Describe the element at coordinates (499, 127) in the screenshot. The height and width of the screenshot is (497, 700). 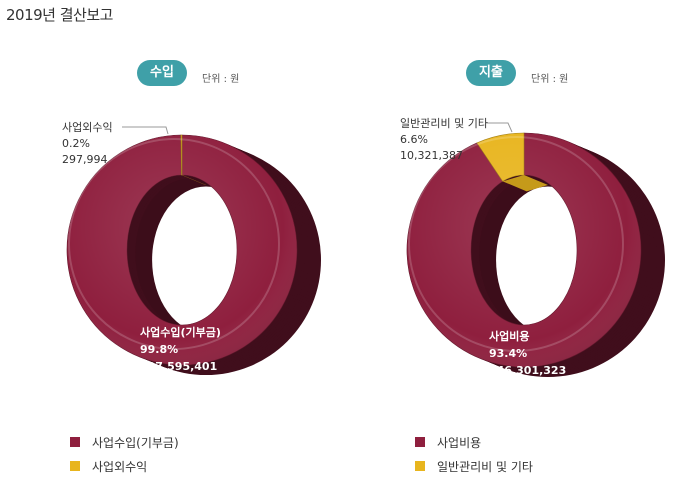
I see `expense-leader-line` at that location.